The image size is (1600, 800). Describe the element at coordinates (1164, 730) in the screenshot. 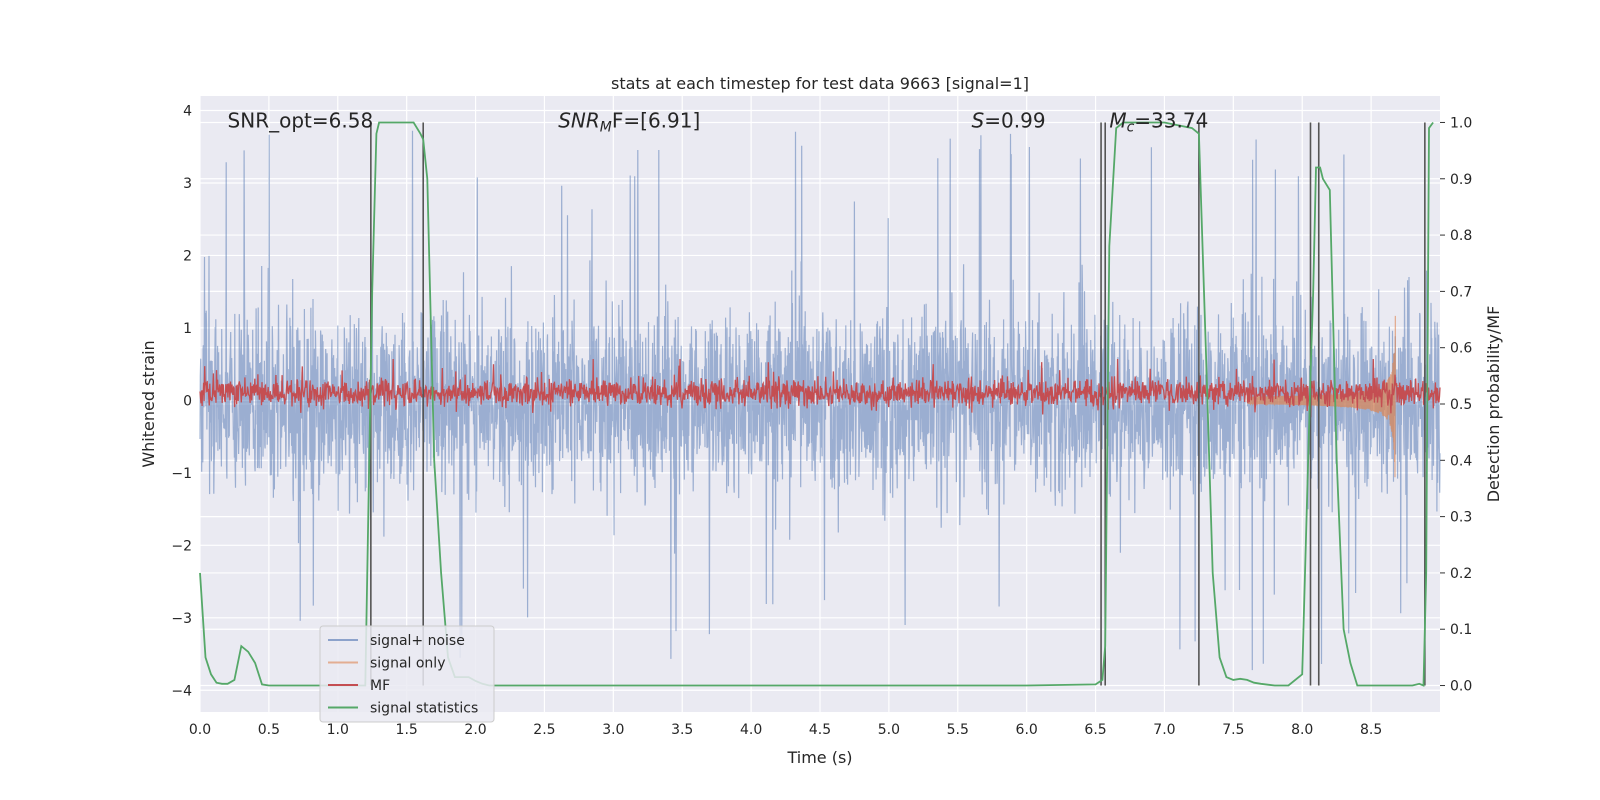

I see `x-tick-label: 7.0` at that location.